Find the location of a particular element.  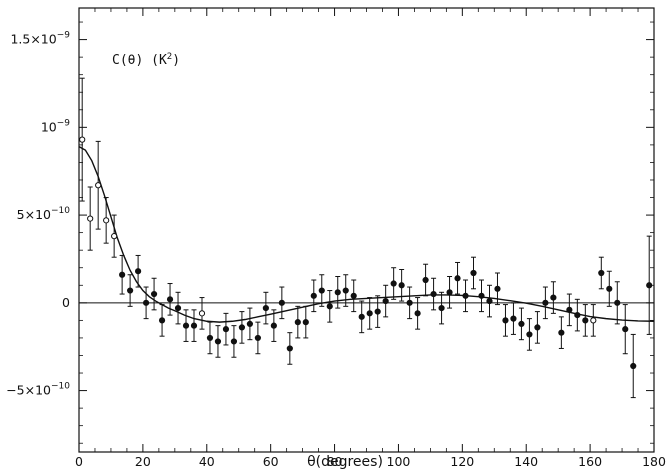

x-tick-label: 0 is located at coordinates (79, 461).